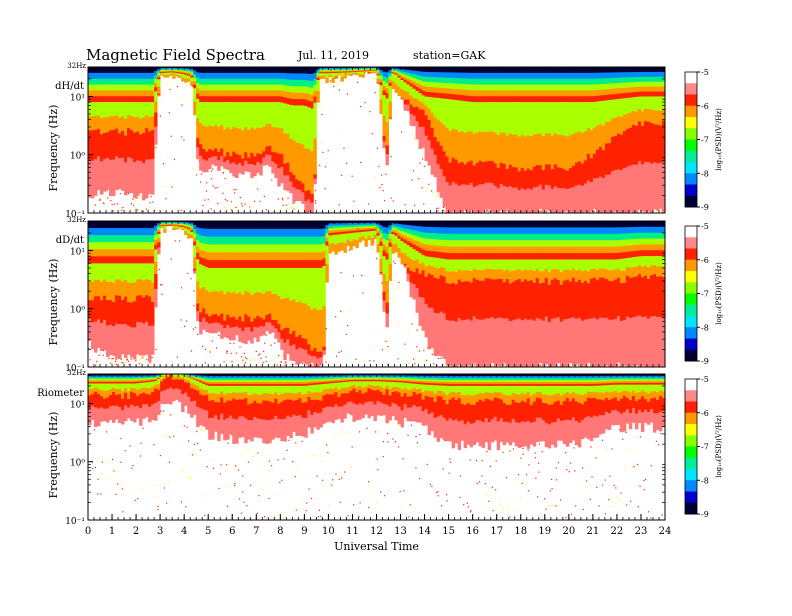 The height and width of the screenshot is (616, 792). What do you see at coordinates (705, 173) in the screenshot?
I see `colorbar-tick-label: -8` at bounding box center [705, 173].